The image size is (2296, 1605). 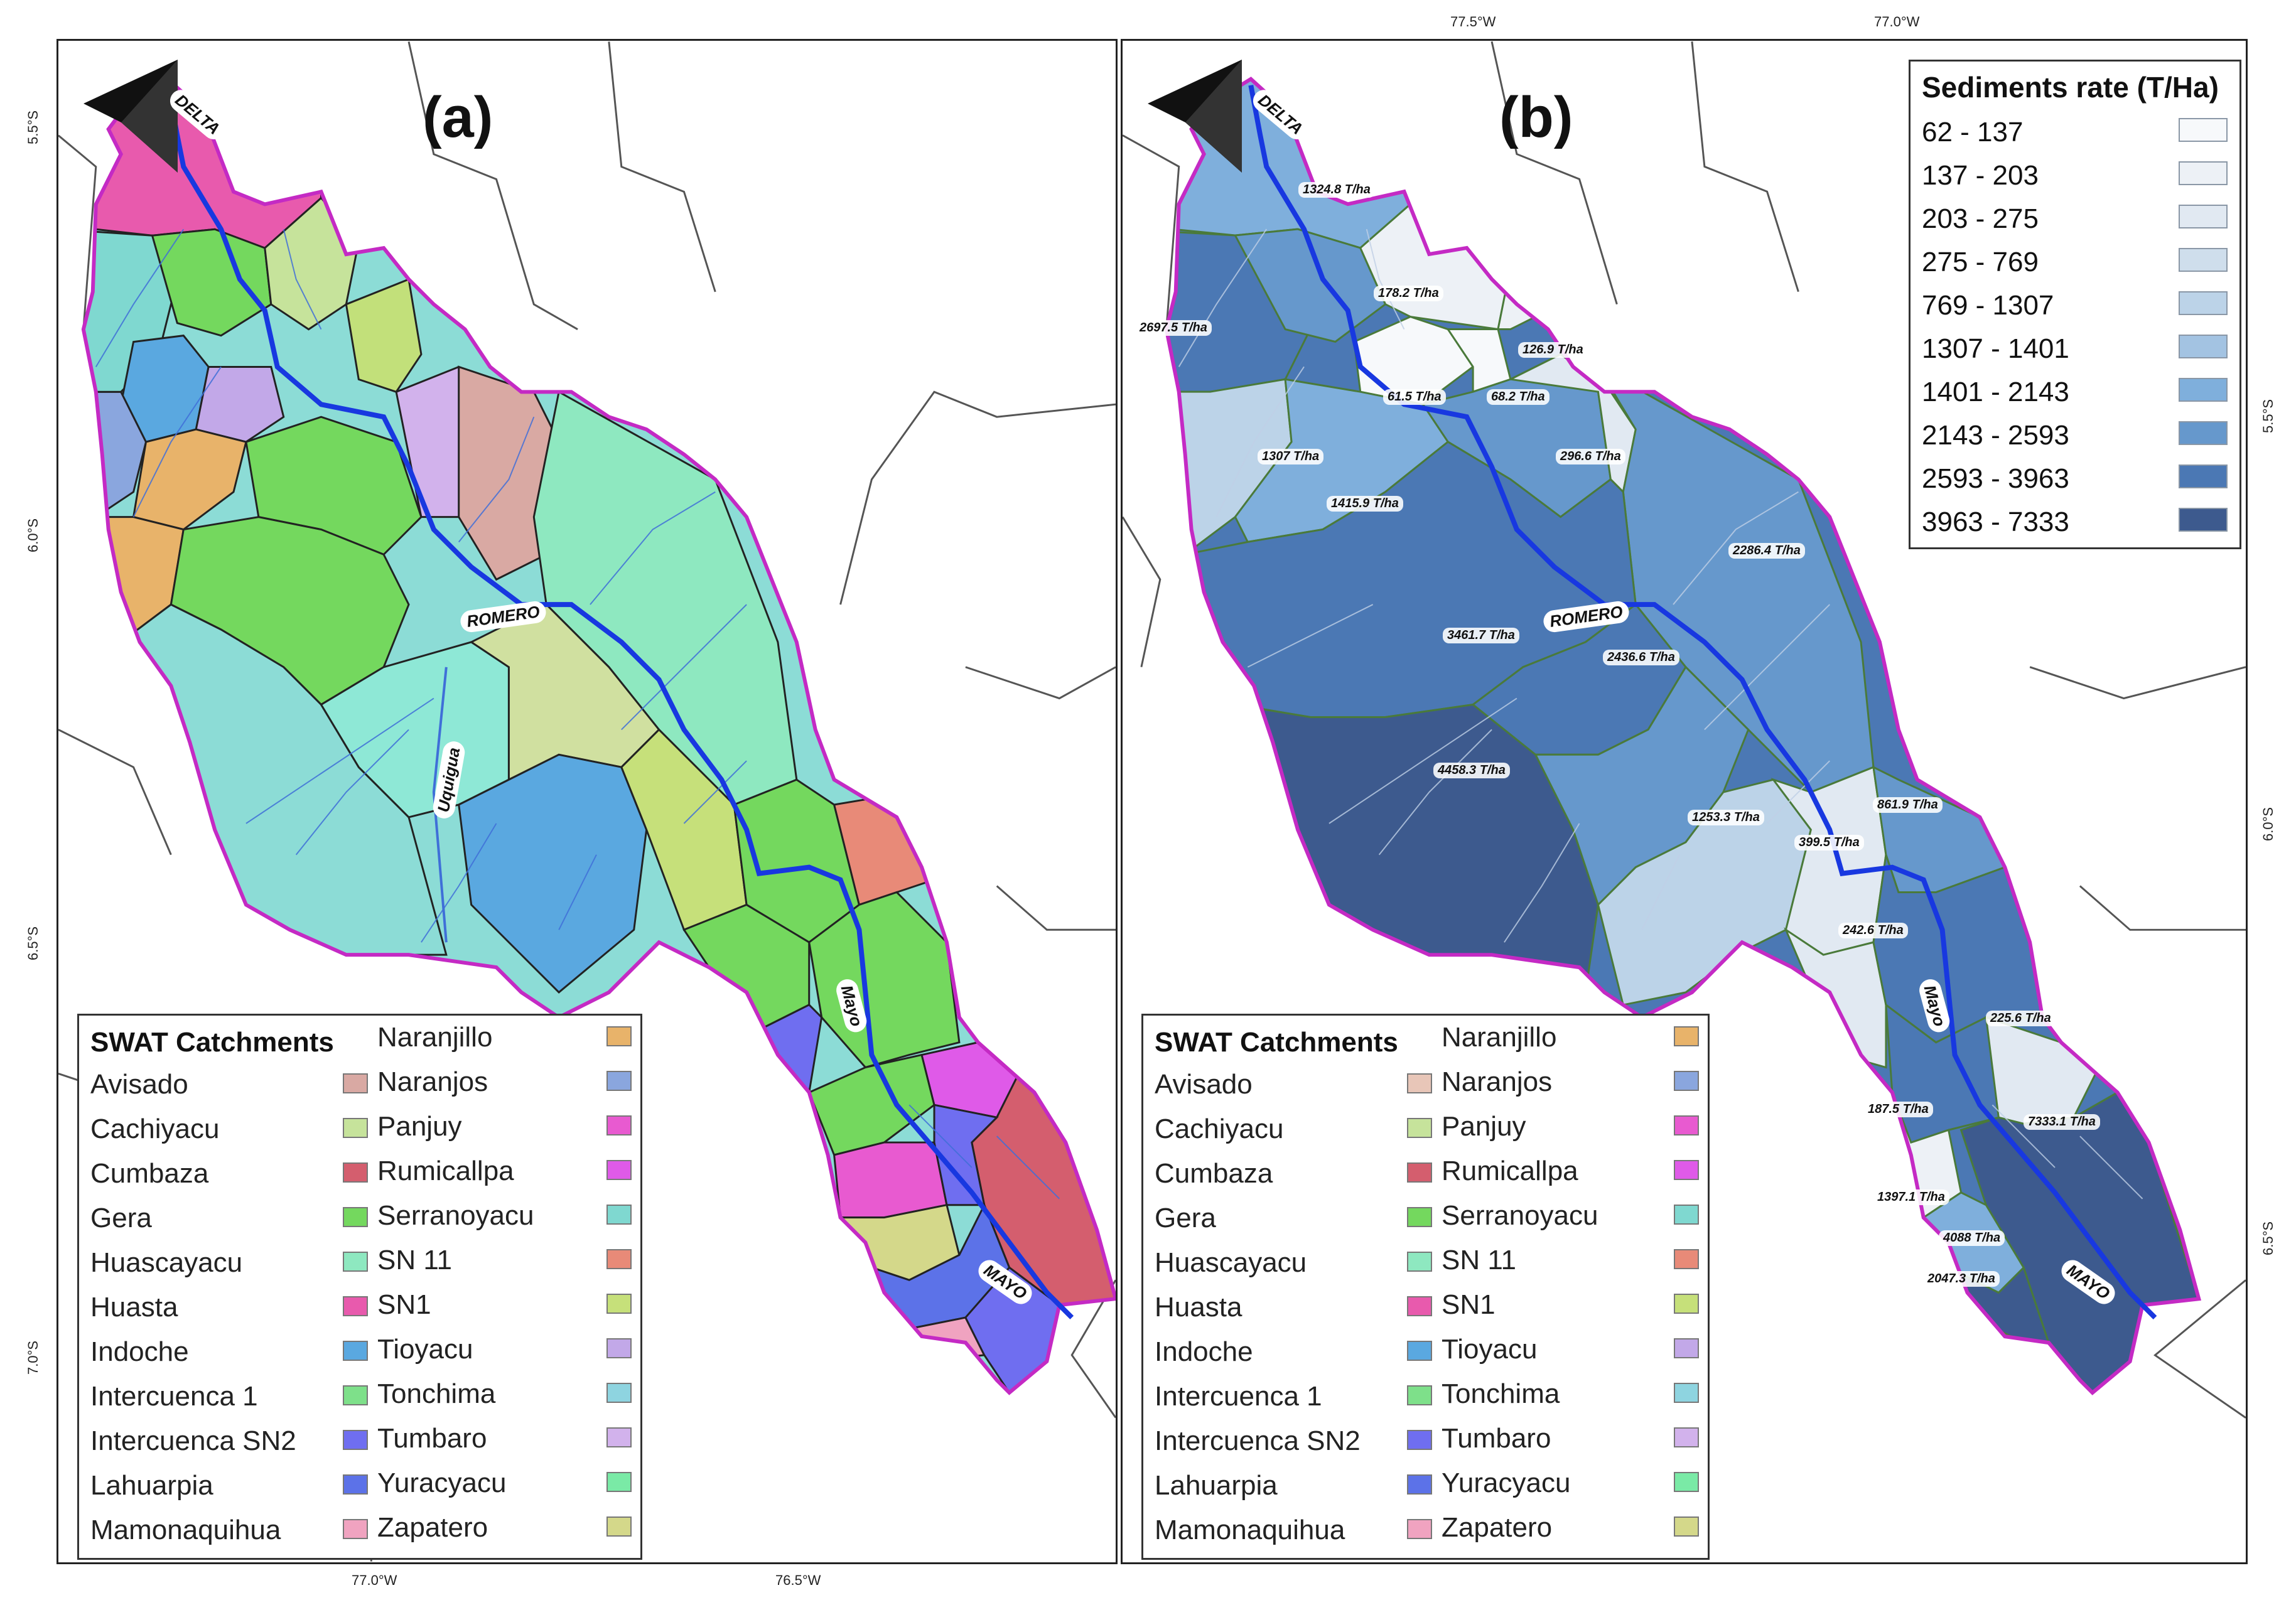 What do you see at coordinates (1873, 930) in the screenshot?
I see `sediment-value-label: 242.6 T/ha` at bounding box center [1873, 930].